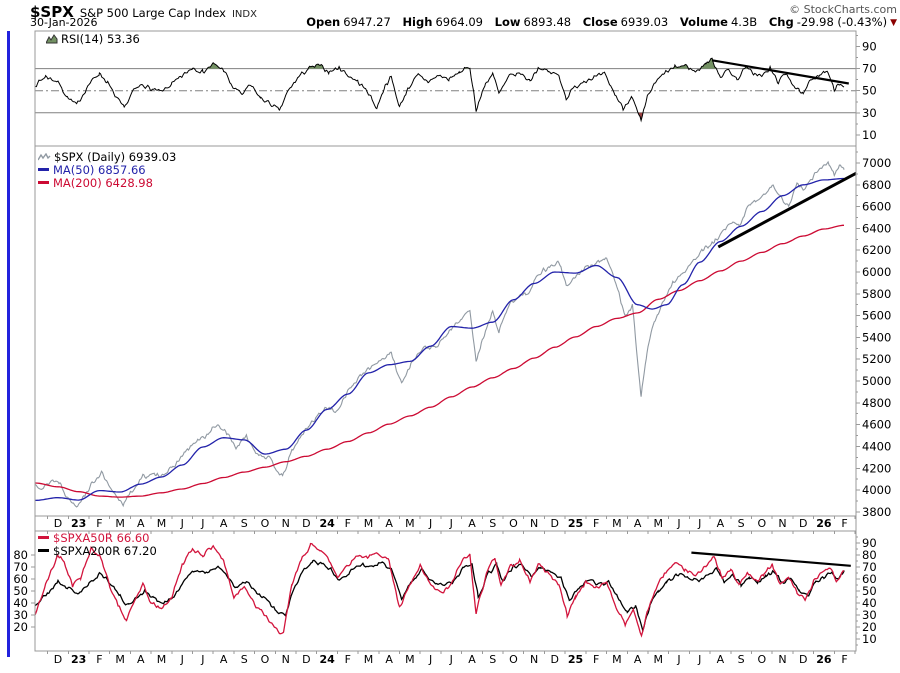  Describe the element at coordinates (99, 170) in the screenshot. I see `ma50-legend-label: MA(50) 6857.66` at that location.